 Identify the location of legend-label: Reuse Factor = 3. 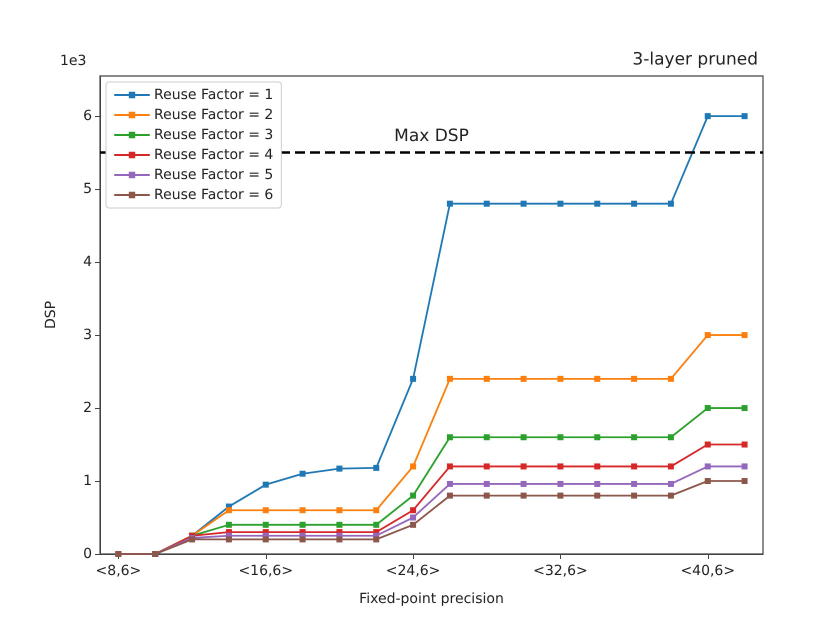
(214, 135).